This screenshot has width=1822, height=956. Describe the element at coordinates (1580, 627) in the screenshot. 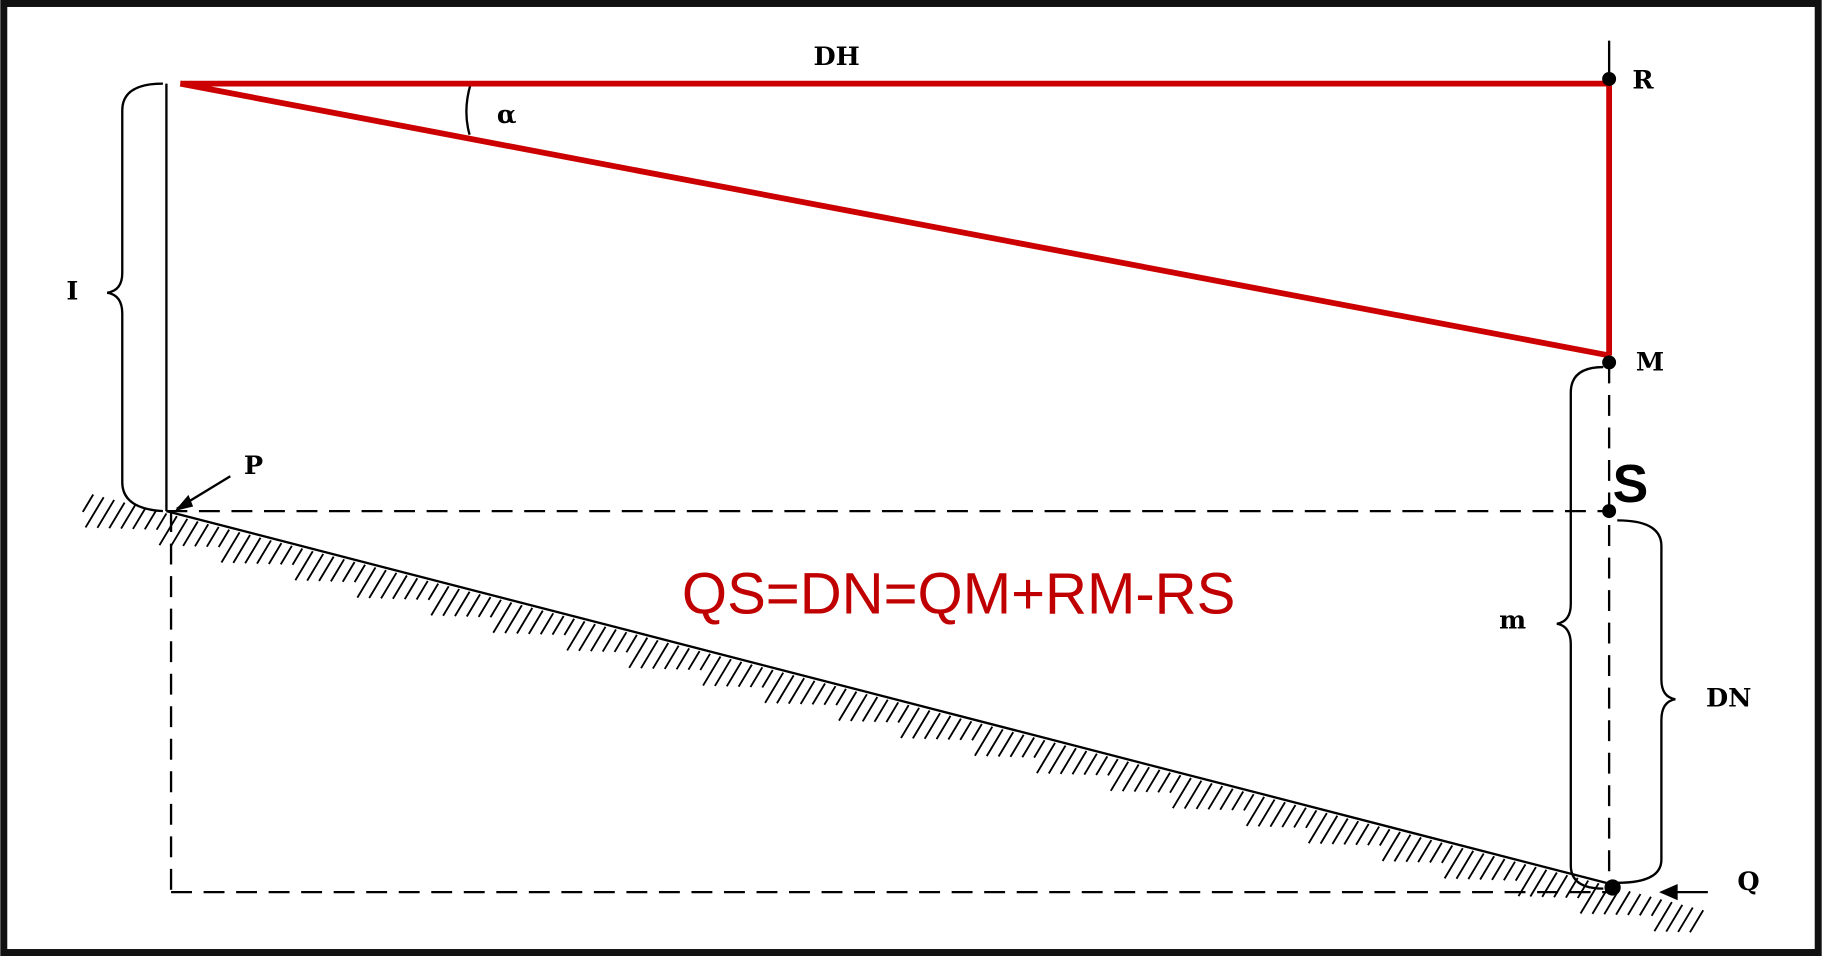

I see `brace-m` at that location.